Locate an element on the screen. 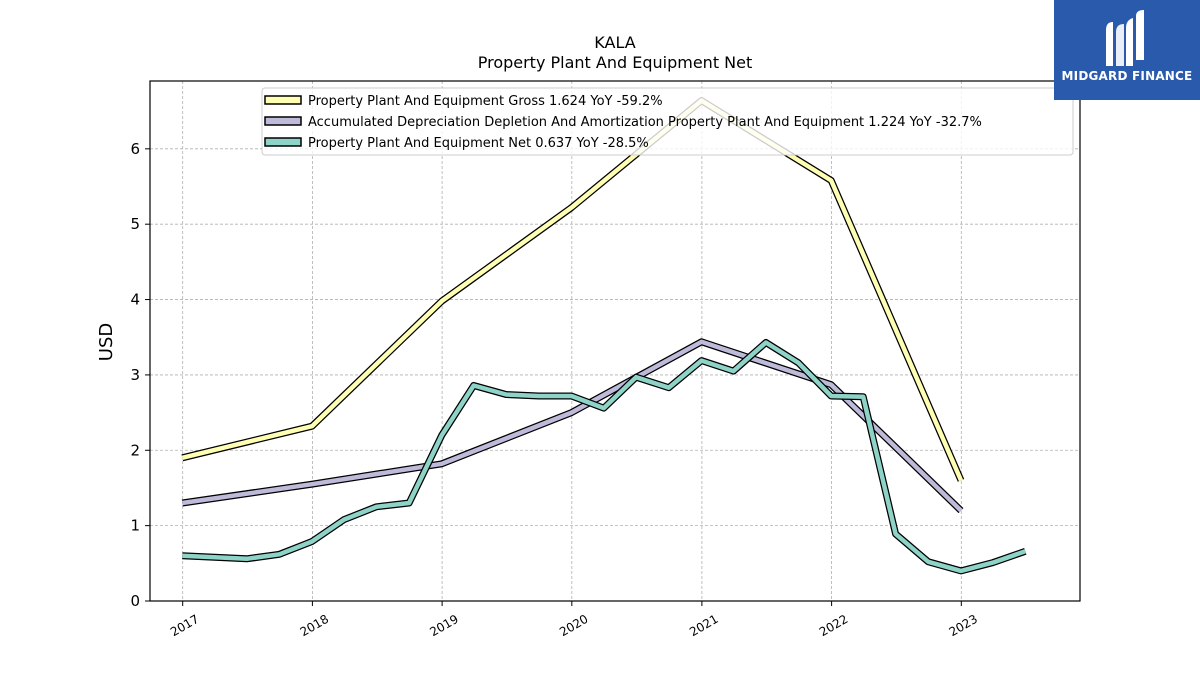  chart-subtitle: Property Plant And Equipment Net is located at coordinates (615, 62).